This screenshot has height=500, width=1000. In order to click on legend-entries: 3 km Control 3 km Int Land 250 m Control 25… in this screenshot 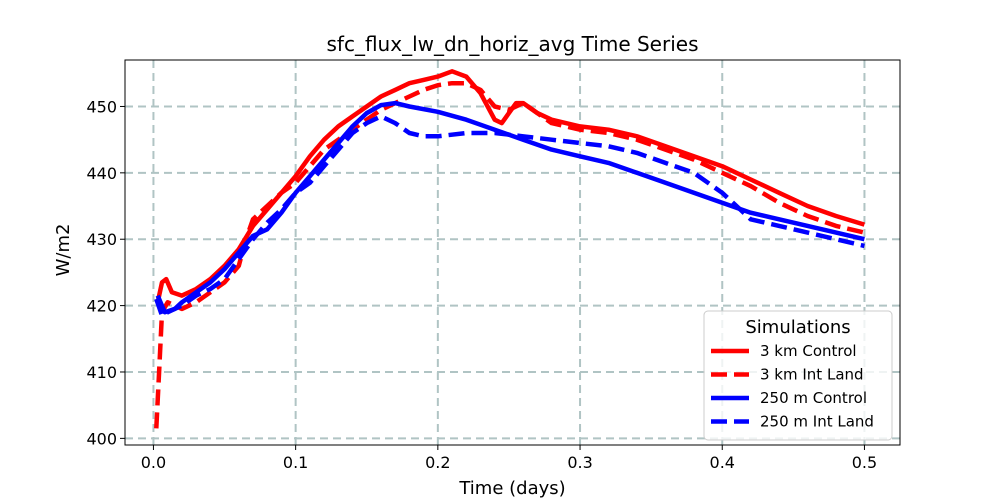, I will do `click(792, 386)`.